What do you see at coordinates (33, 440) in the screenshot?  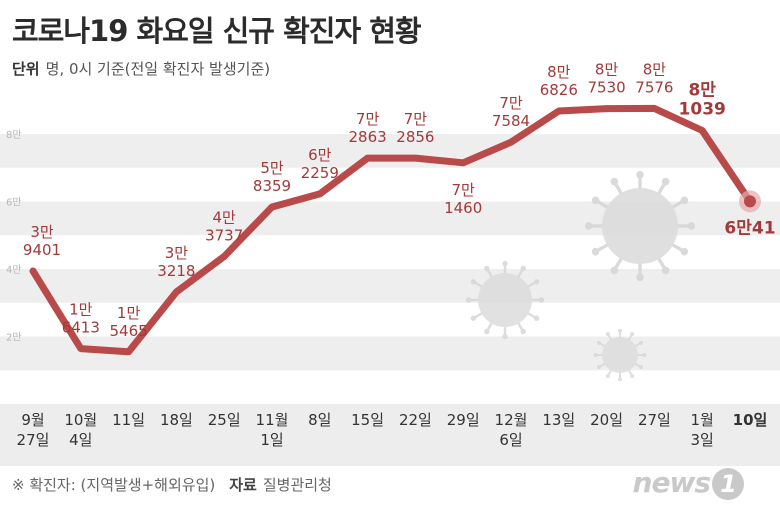 I see `x-tick-line: 27일` at bounding box center [33, 440].